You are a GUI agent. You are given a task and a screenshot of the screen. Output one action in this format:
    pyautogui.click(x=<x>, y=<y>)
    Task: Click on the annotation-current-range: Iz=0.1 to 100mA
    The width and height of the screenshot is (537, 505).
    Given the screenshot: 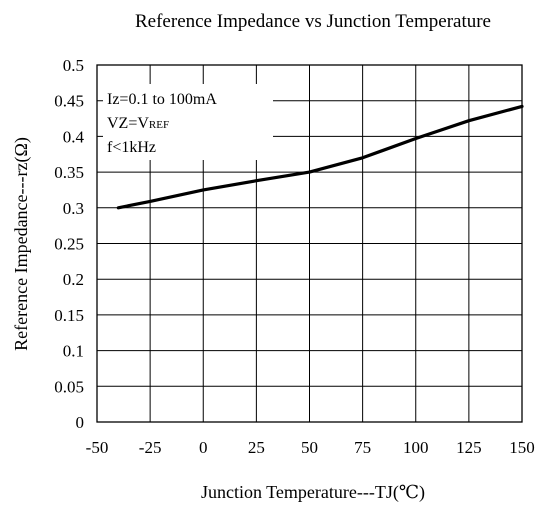 What is the action you would take?
    pyautogui.click(x=162, y=99)
    